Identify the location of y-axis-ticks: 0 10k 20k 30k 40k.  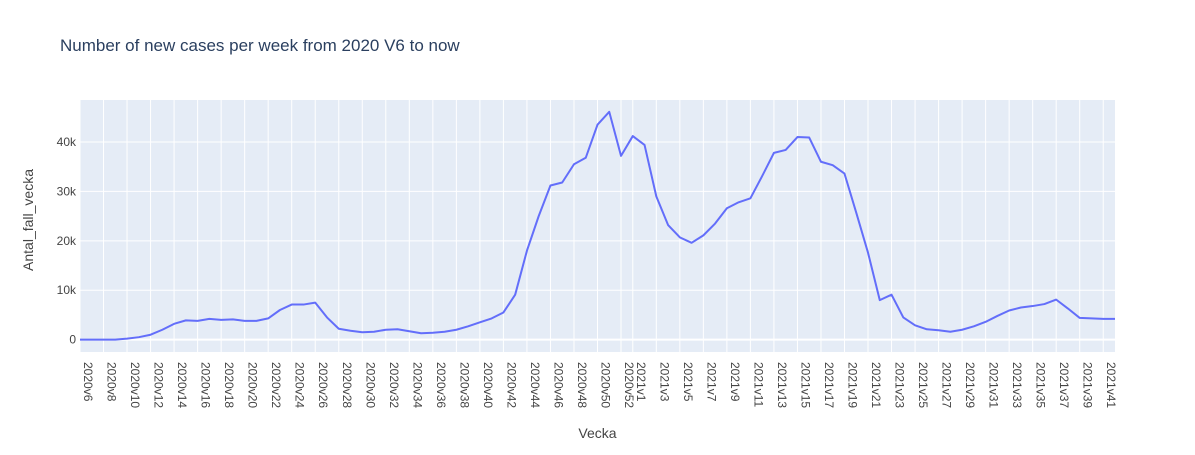
(67, 241).